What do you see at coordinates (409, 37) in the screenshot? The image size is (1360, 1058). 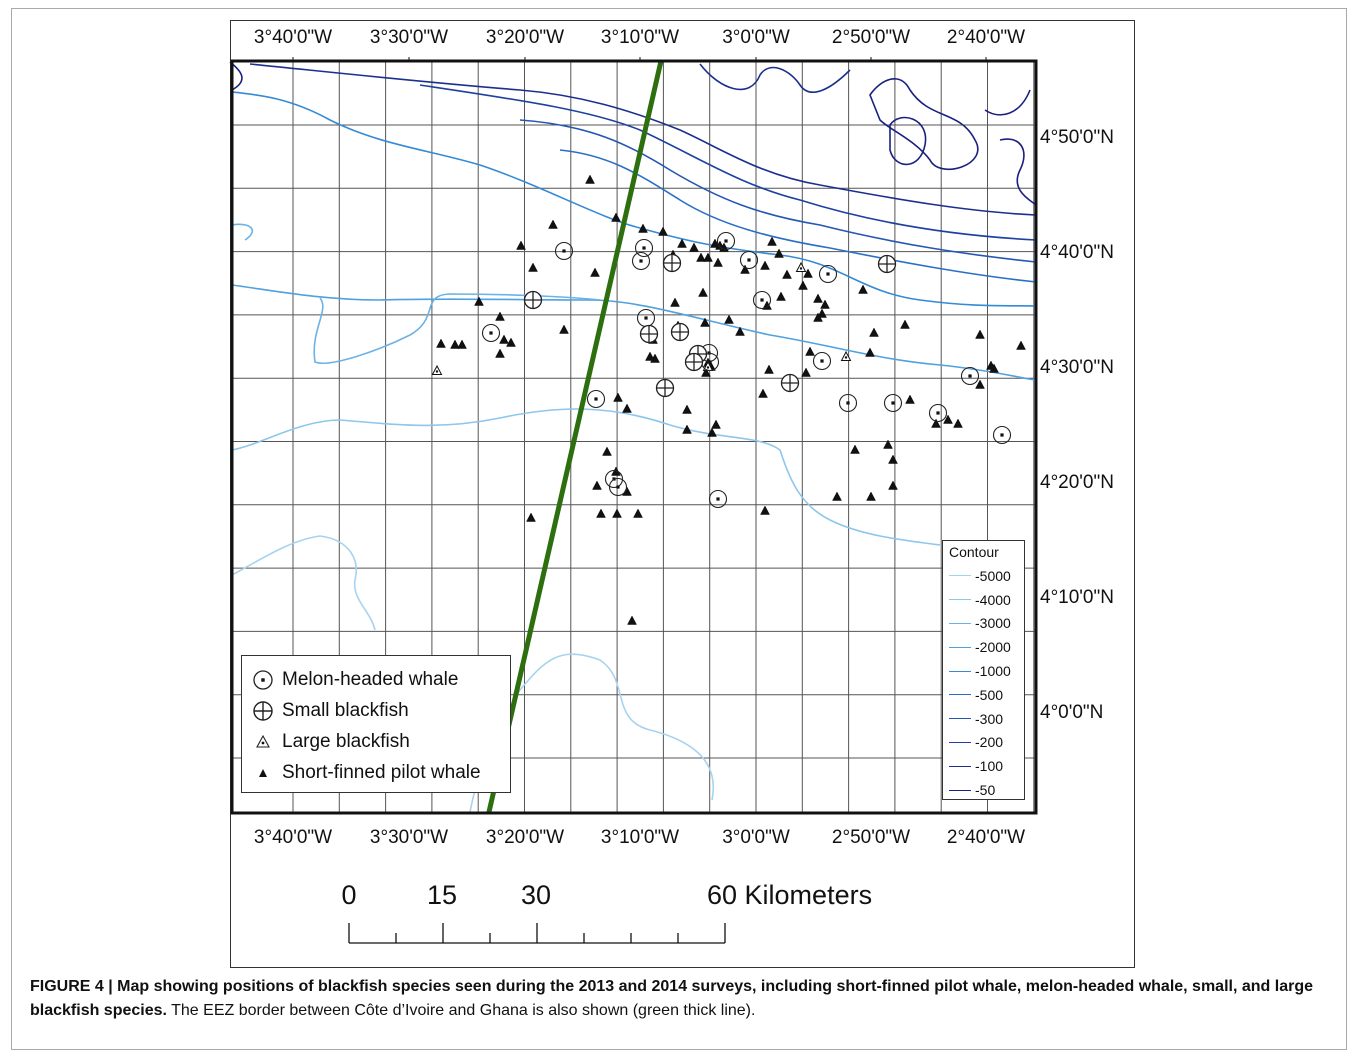 I see `top-tick-label: 3°30'0"W` at bounding box center [409, 37].